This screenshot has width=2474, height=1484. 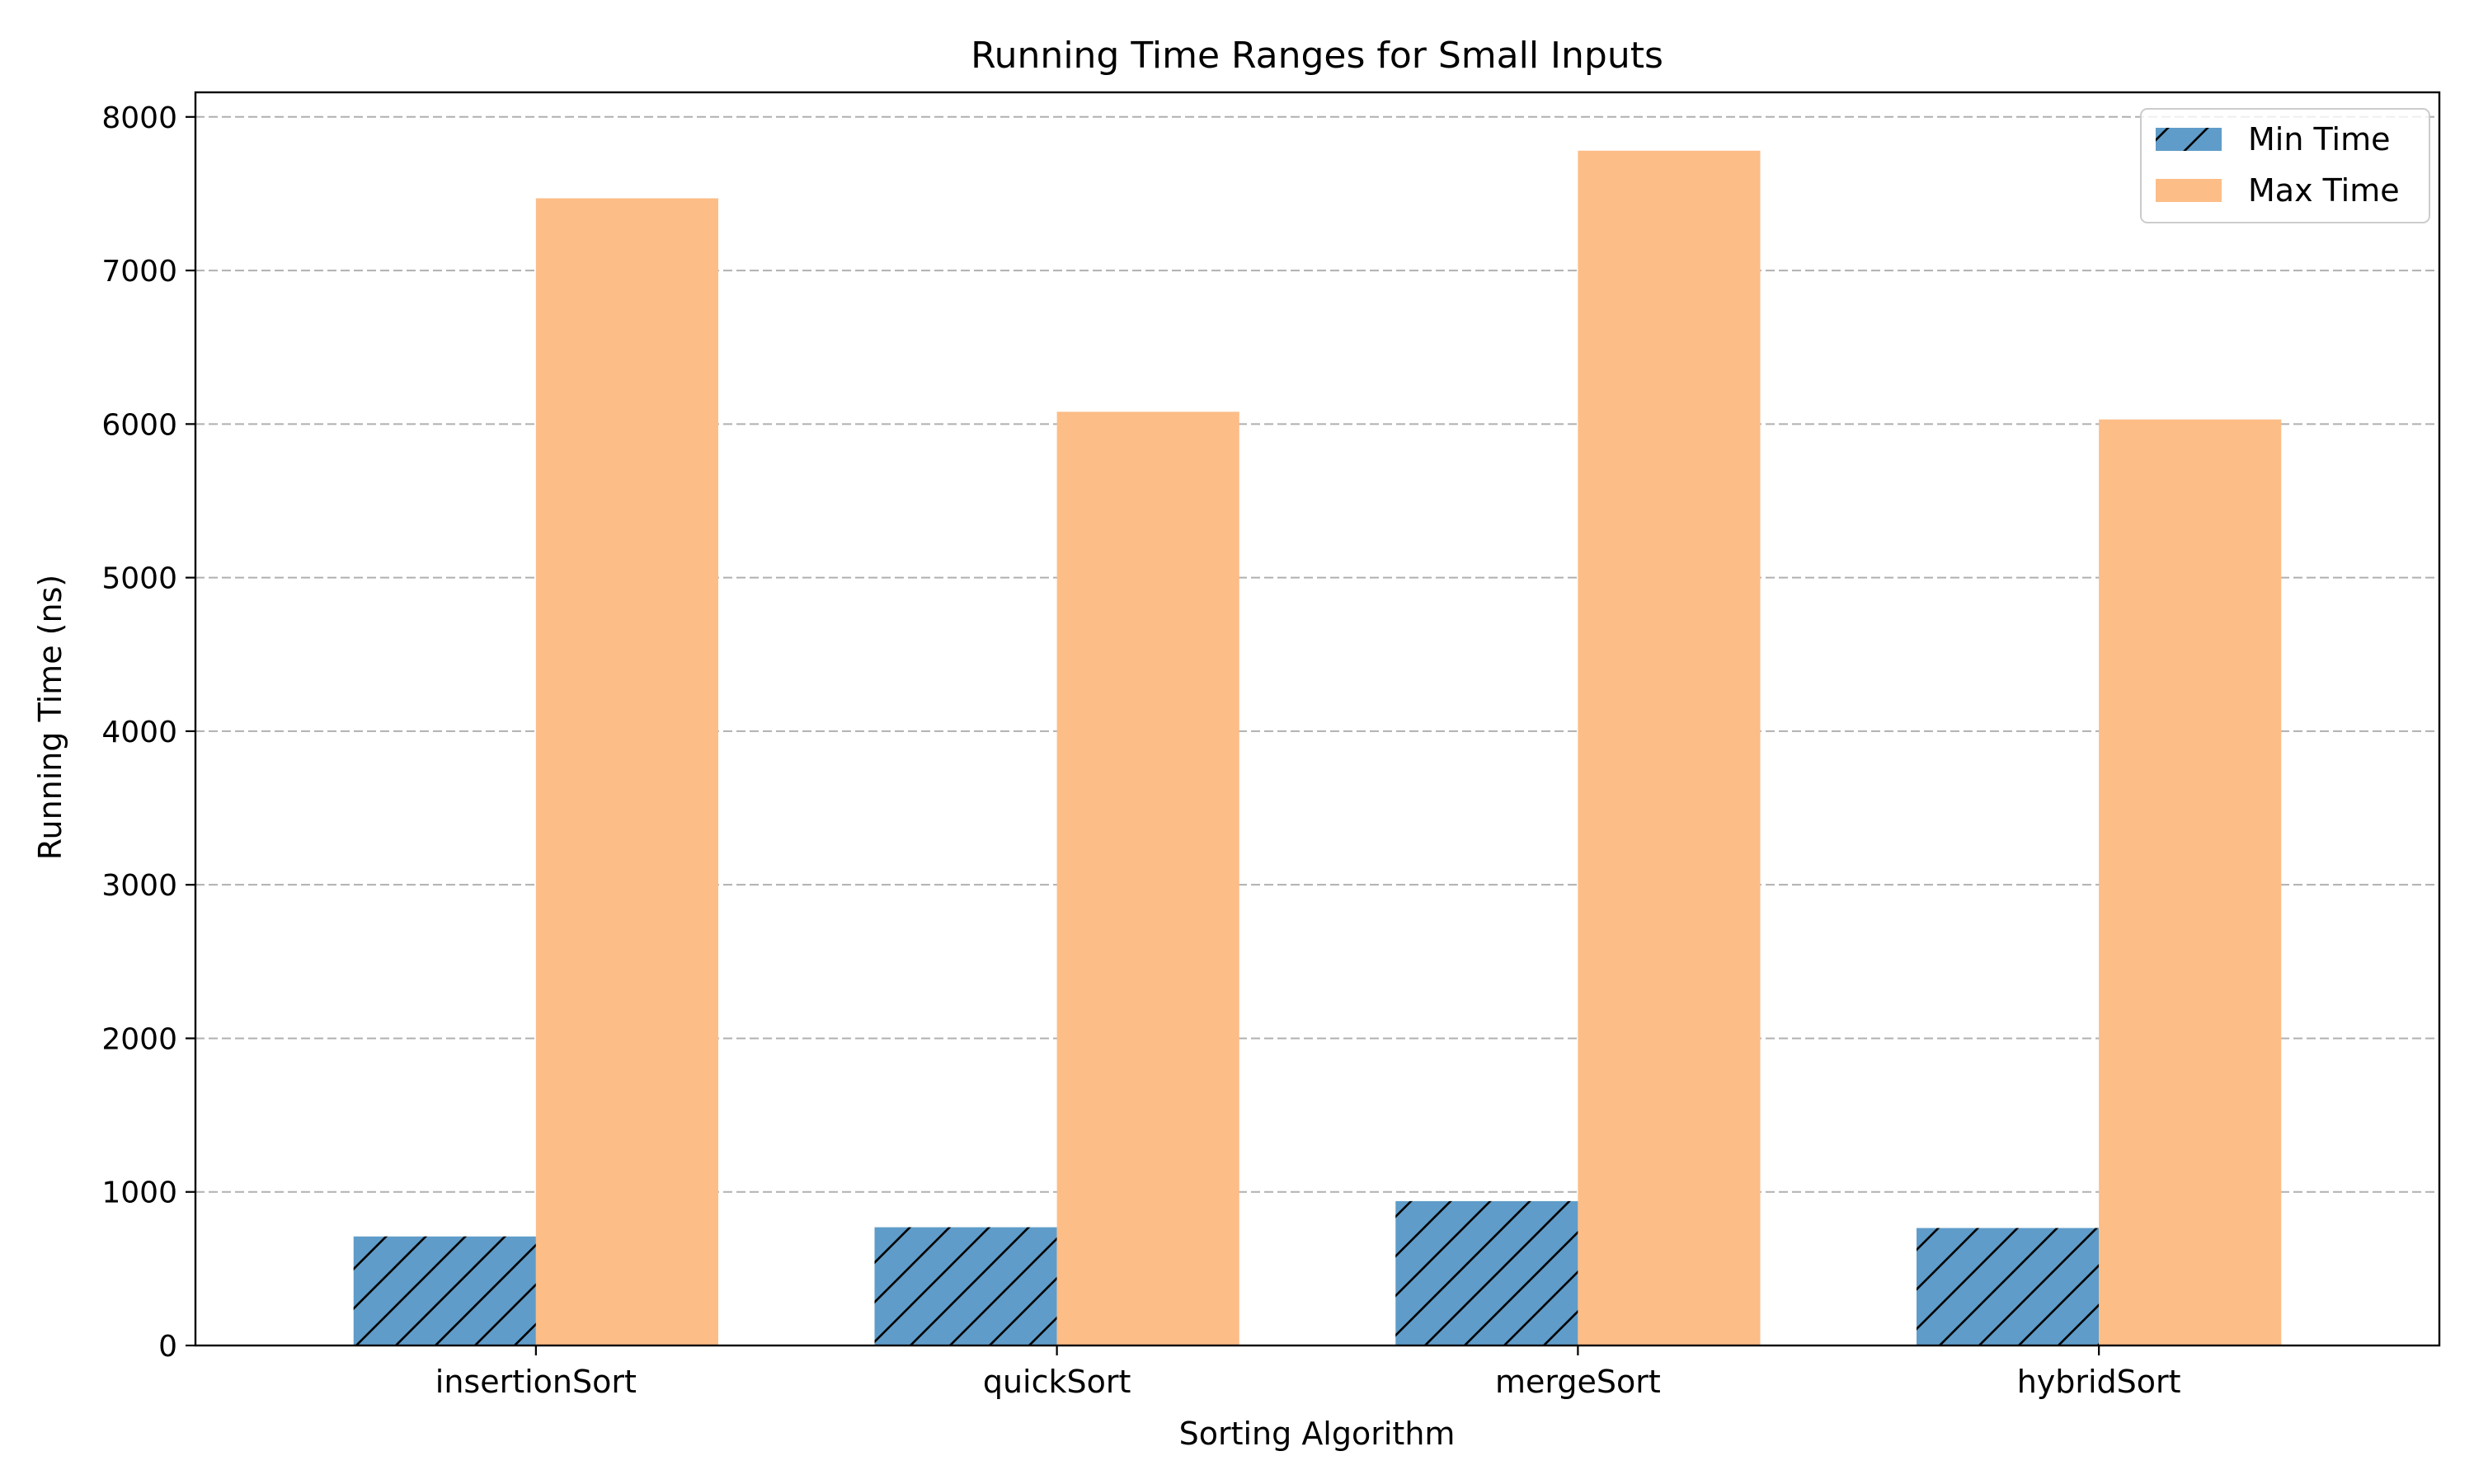 What do you see at coordinates (2099, 1382) in the screenshot?
I see `x-tick-label: hybridSort` at bounding box center [2099, 1382].